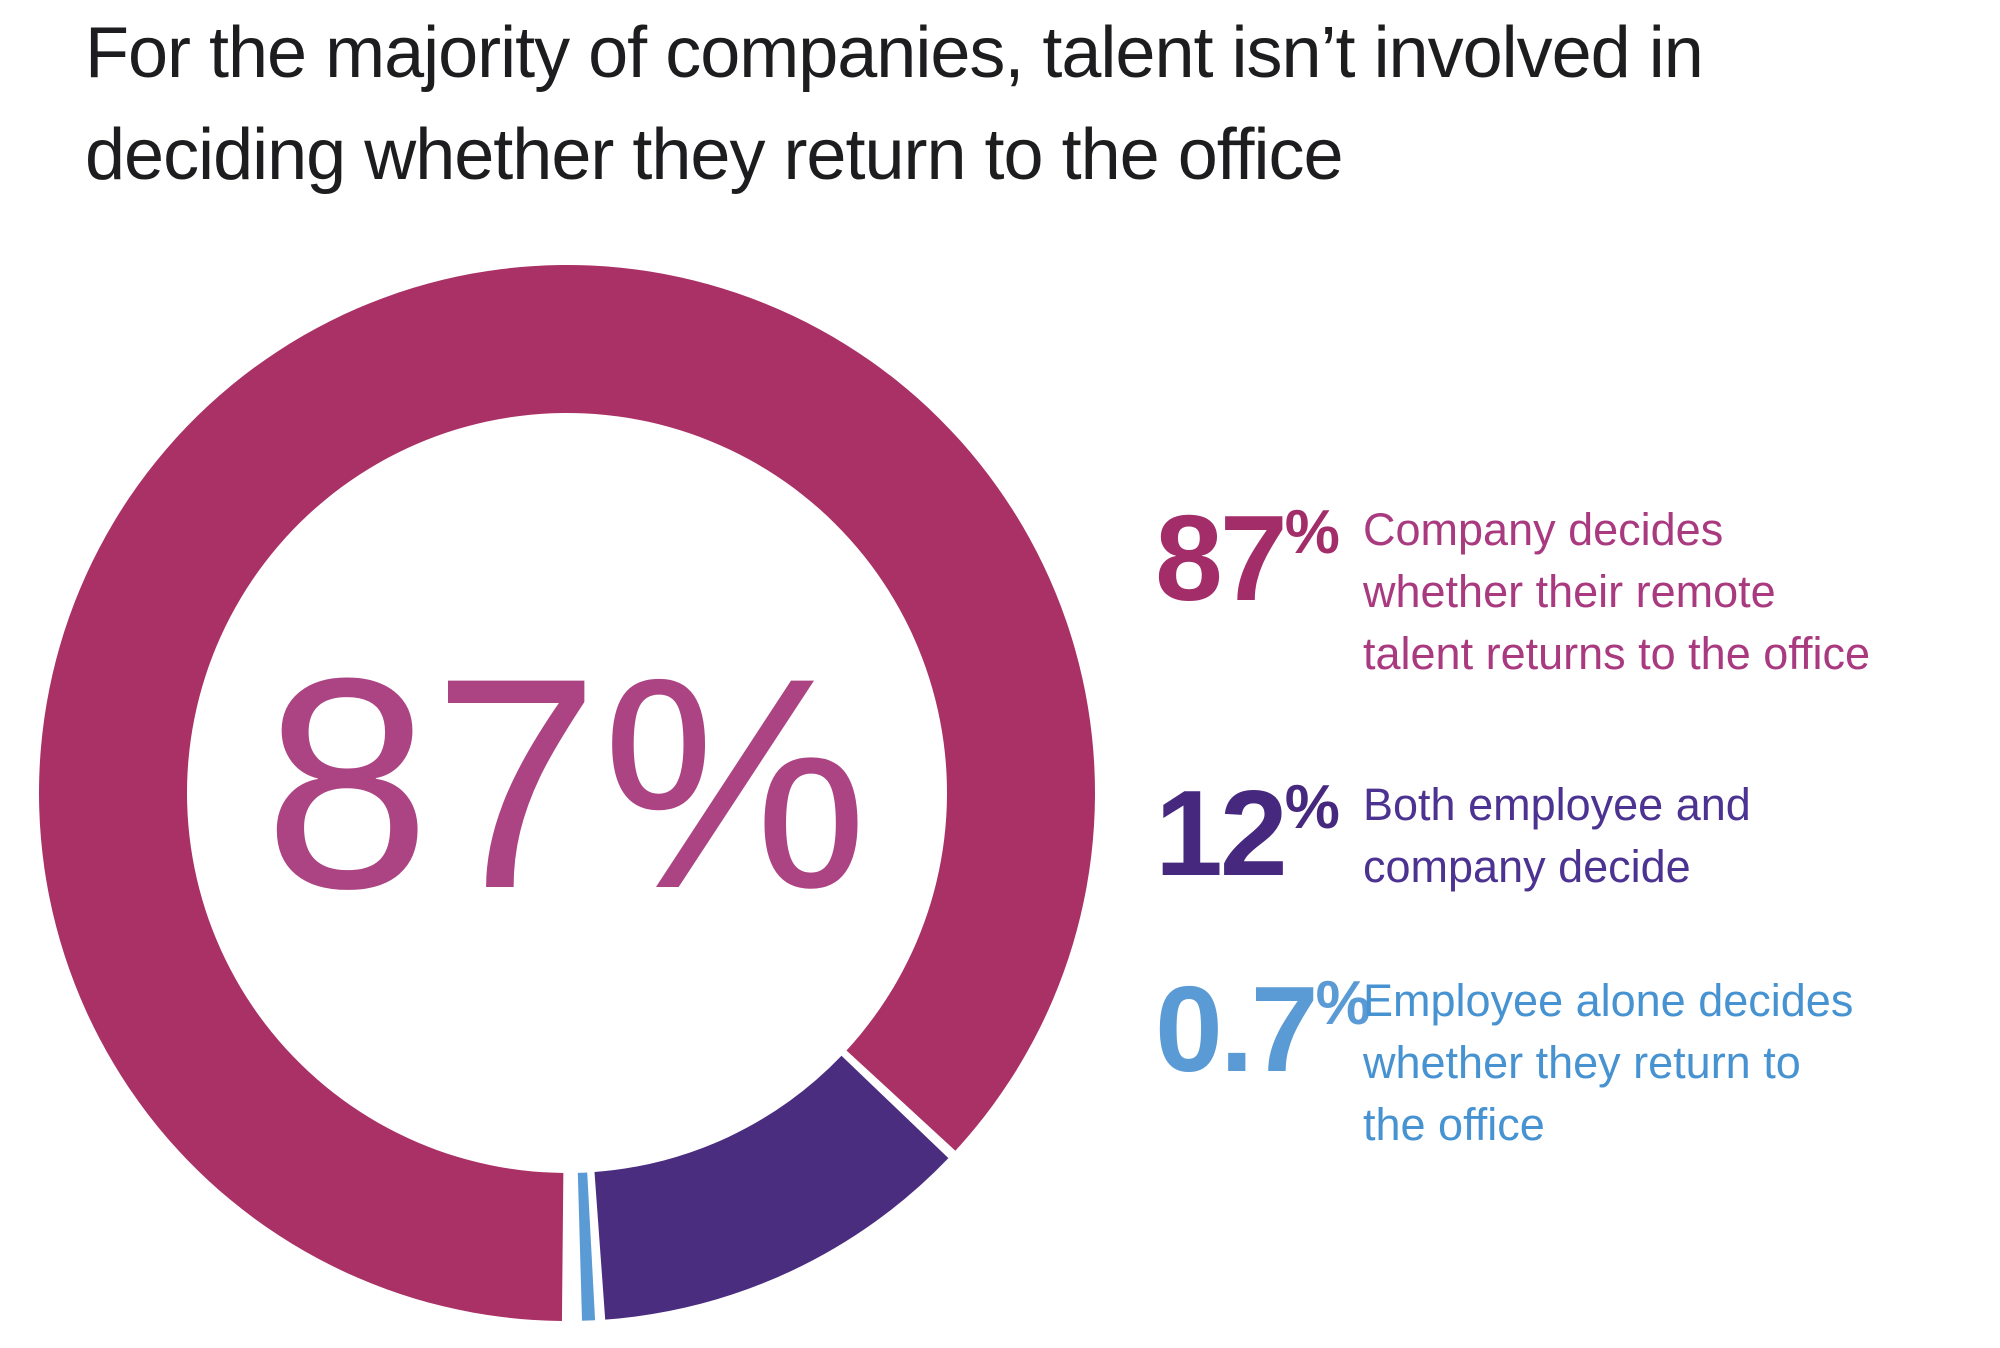 The width and height of the screenshot is (2000, 1348). I want to click on legend-item-both-decide: 12% Both employee and company decide, so click(1453, 835).